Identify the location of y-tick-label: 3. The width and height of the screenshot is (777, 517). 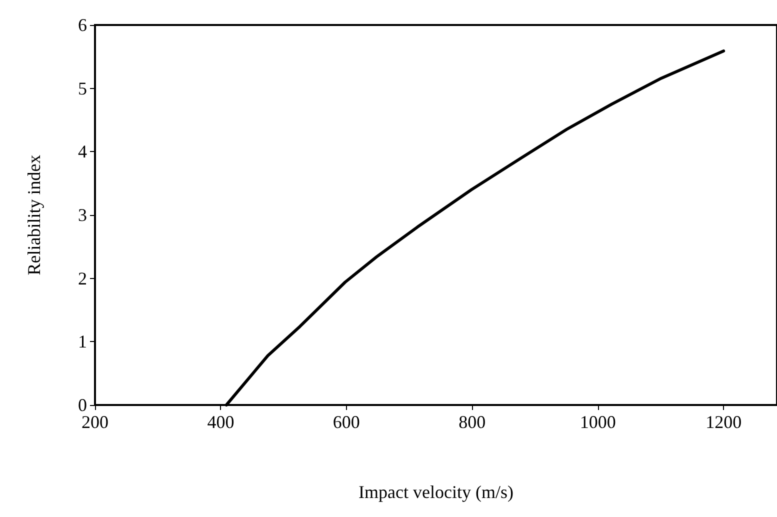
(82, 215).